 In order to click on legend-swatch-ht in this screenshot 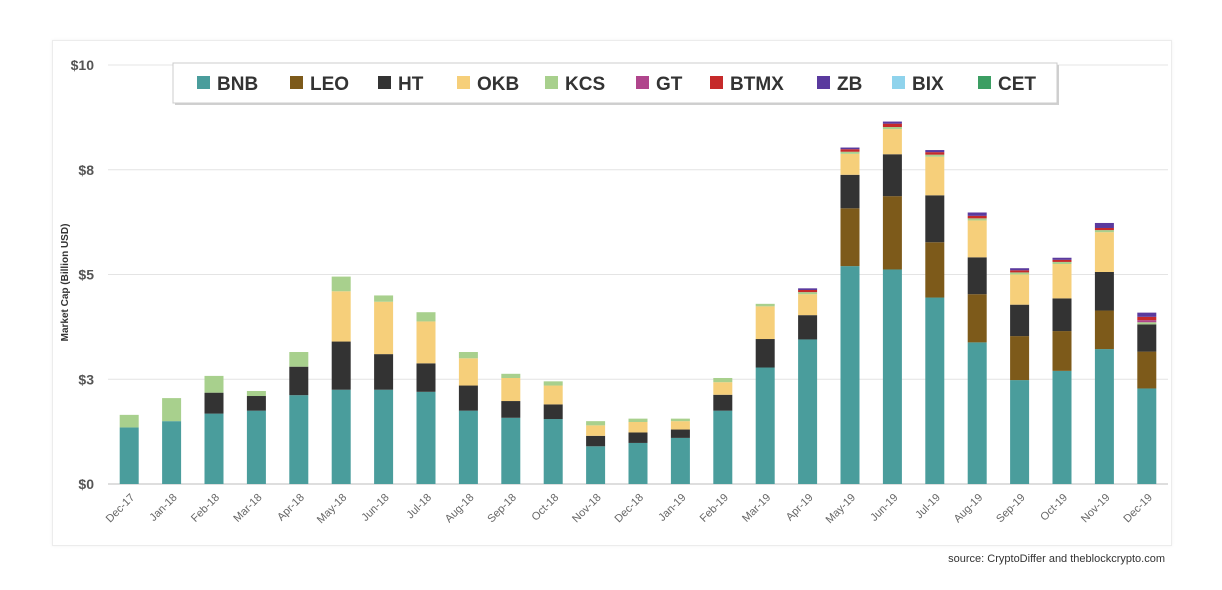, I will do `click(384, 82)`.